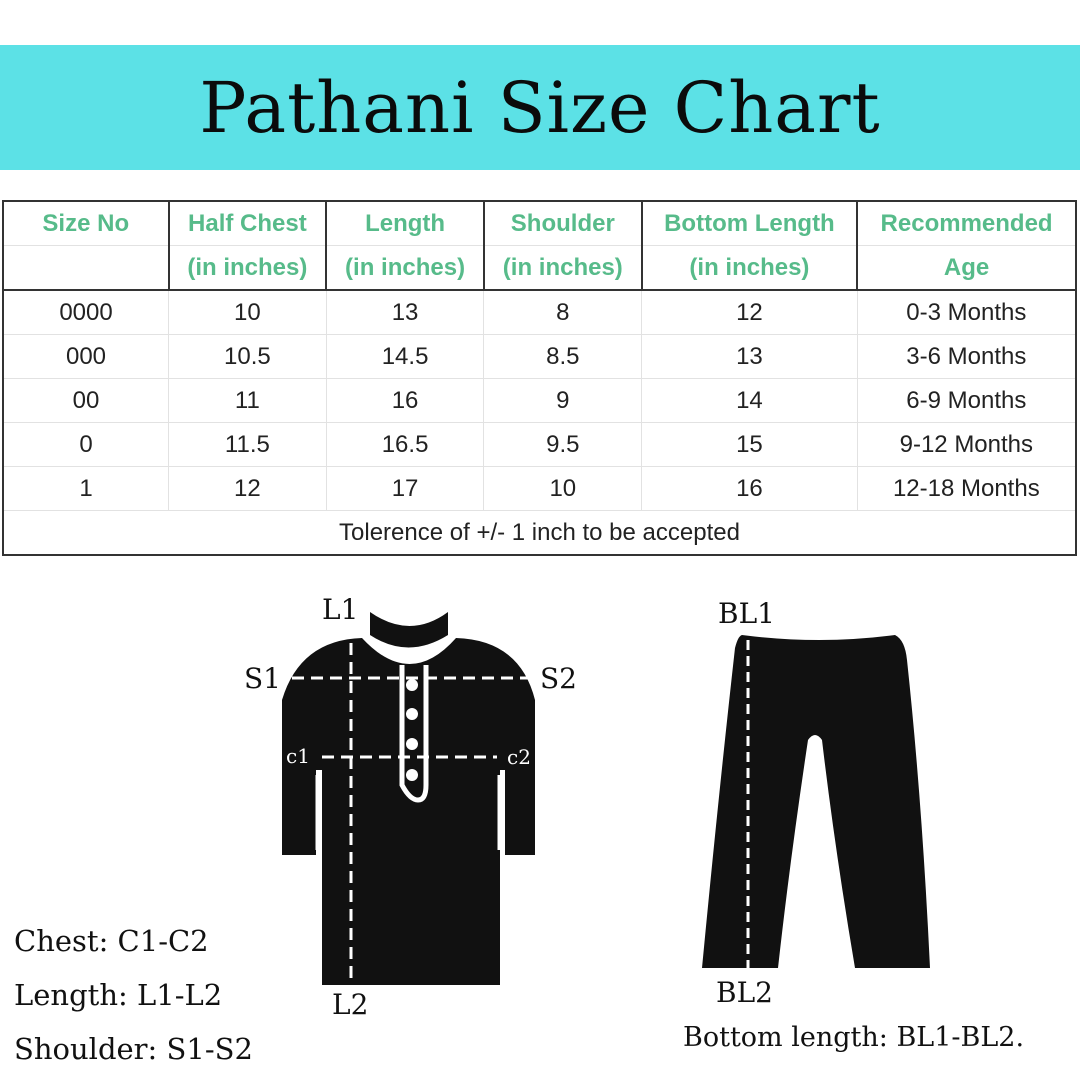  I want to click on tolerance-note: Tolerence of +/- 1 inch to be accepted, so click(539, 532).